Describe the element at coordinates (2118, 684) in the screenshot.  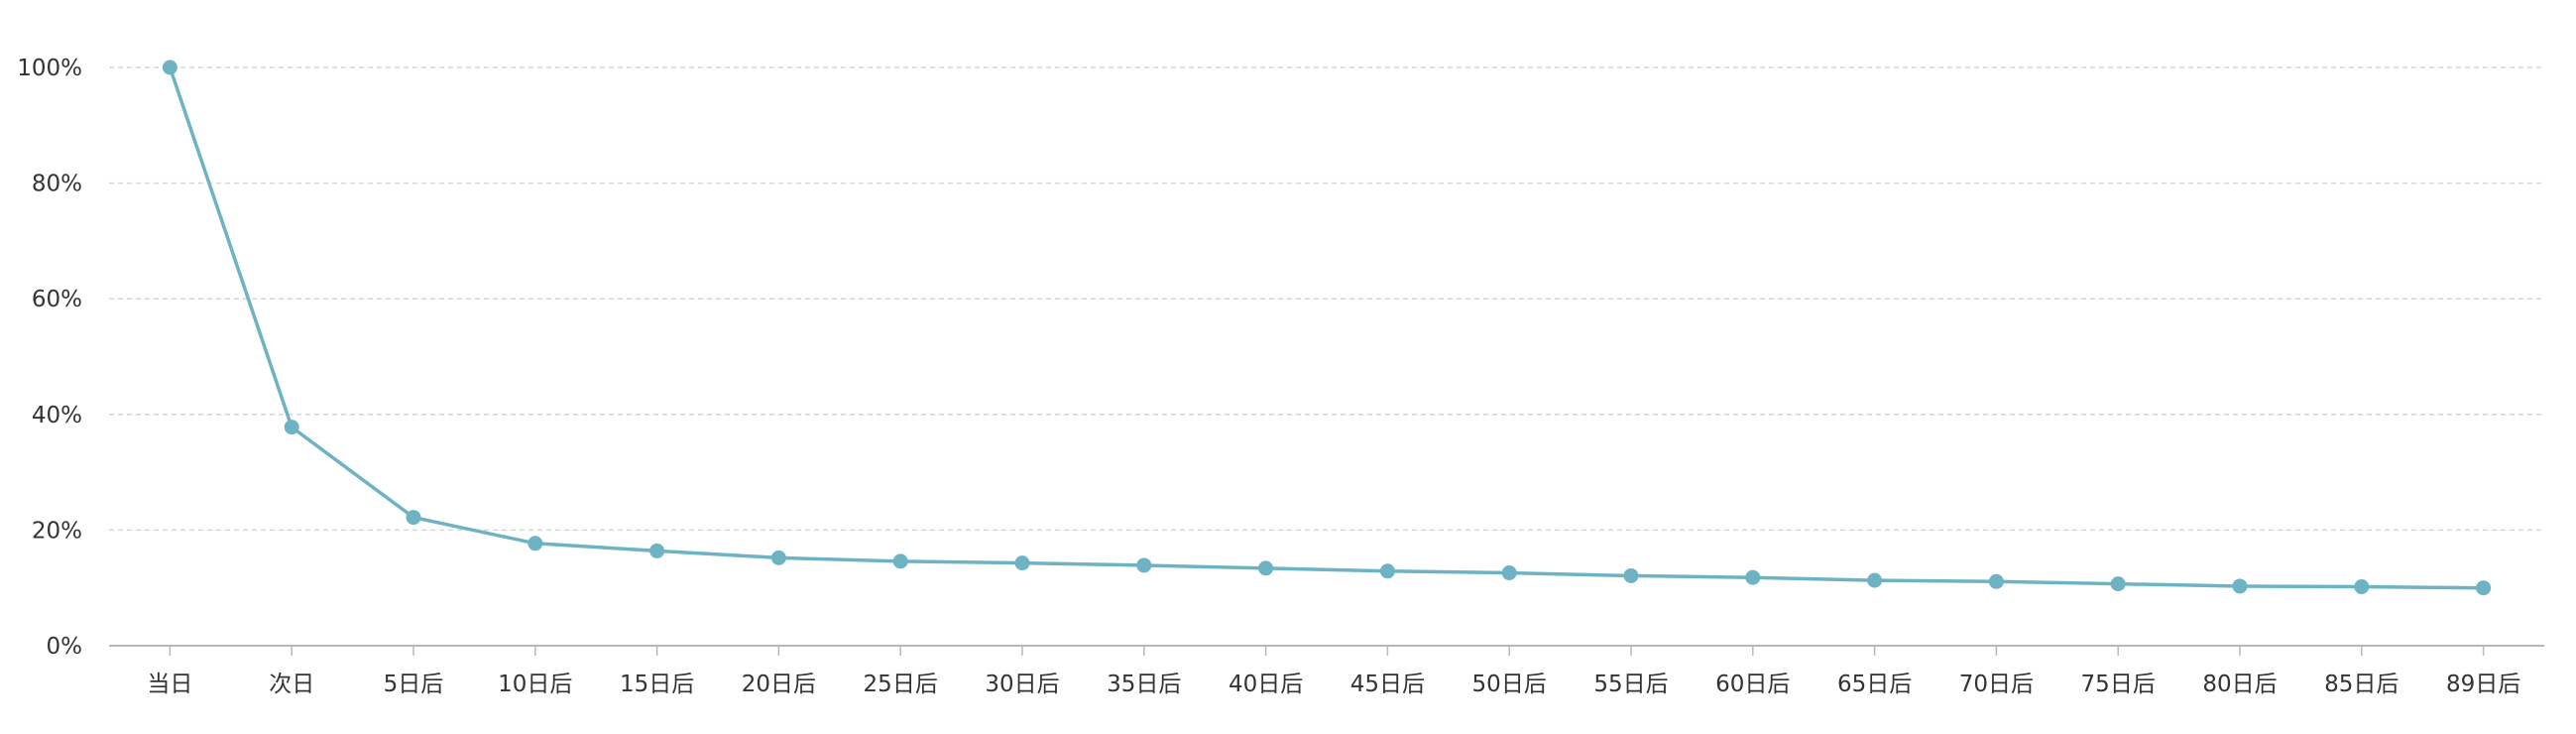
I see `x-tick-label: 75日后` at that location.